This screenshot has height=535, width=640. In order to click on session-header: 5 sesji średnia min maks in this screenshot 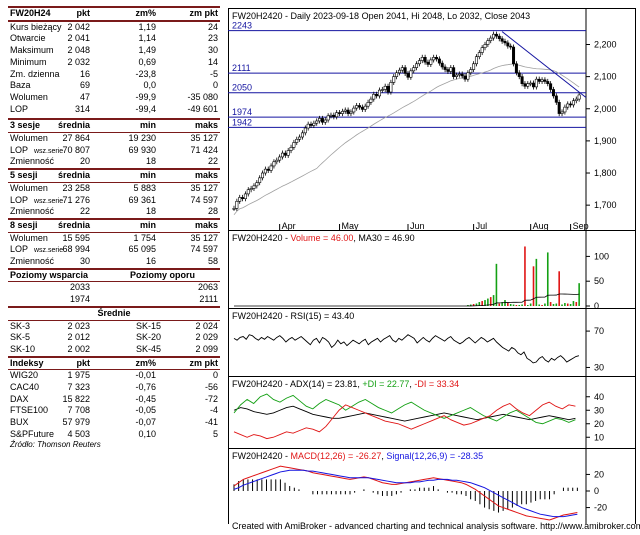, I will do `click(114, 176)`.